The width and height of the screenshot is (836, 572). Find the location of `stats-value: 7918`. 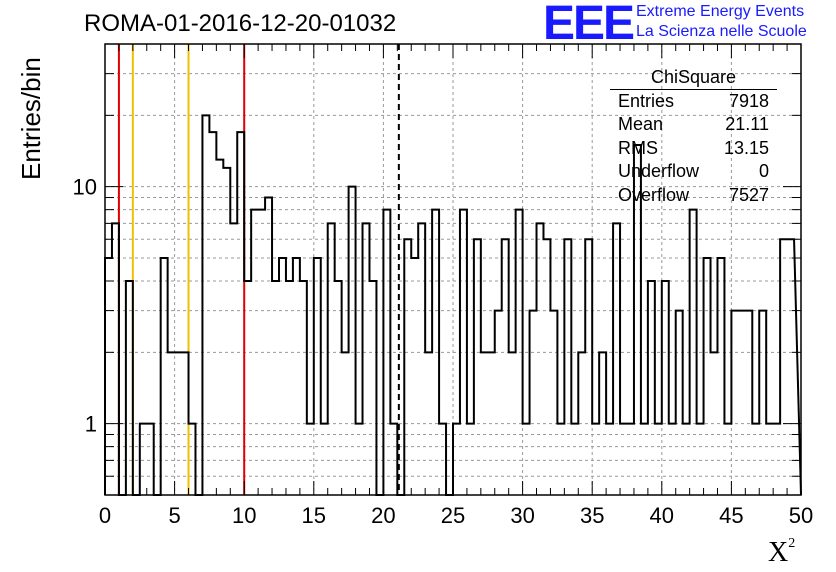

stats-value: 7918 is located at coordinates (748, 101).